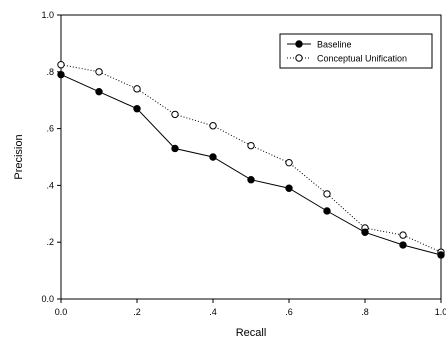 This screenshot has width=446, height=345. I want to click on x-tick-label: 0.0, so click(61, 312).